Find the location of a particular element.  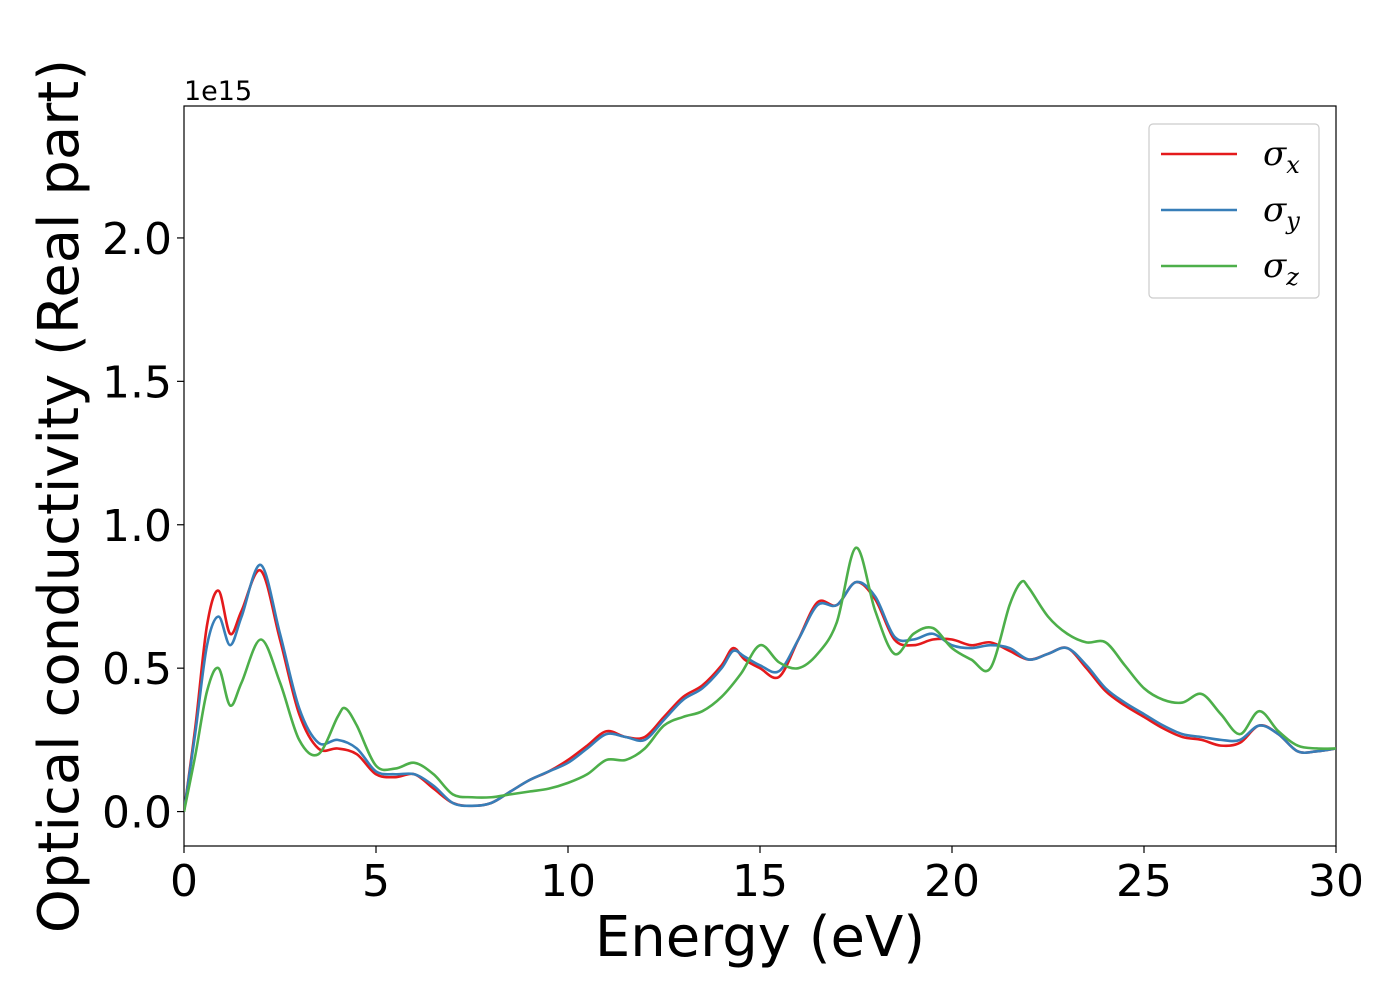

x-axis: 0 5 10 15 20 25 30 is located at coordinates (767, 876).